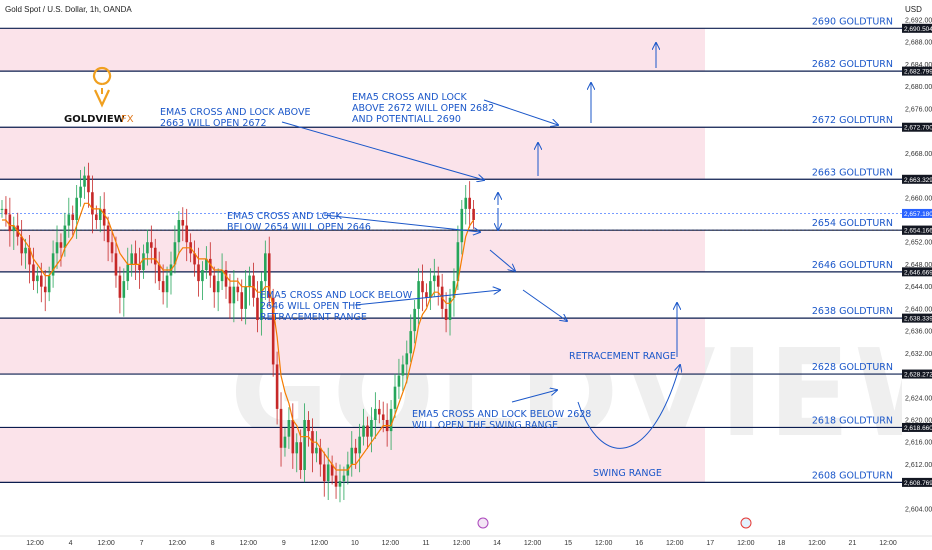  Describe the element at coordinates (639, 543) in the screenshot. I see `time-tick-label: 16` at that location.